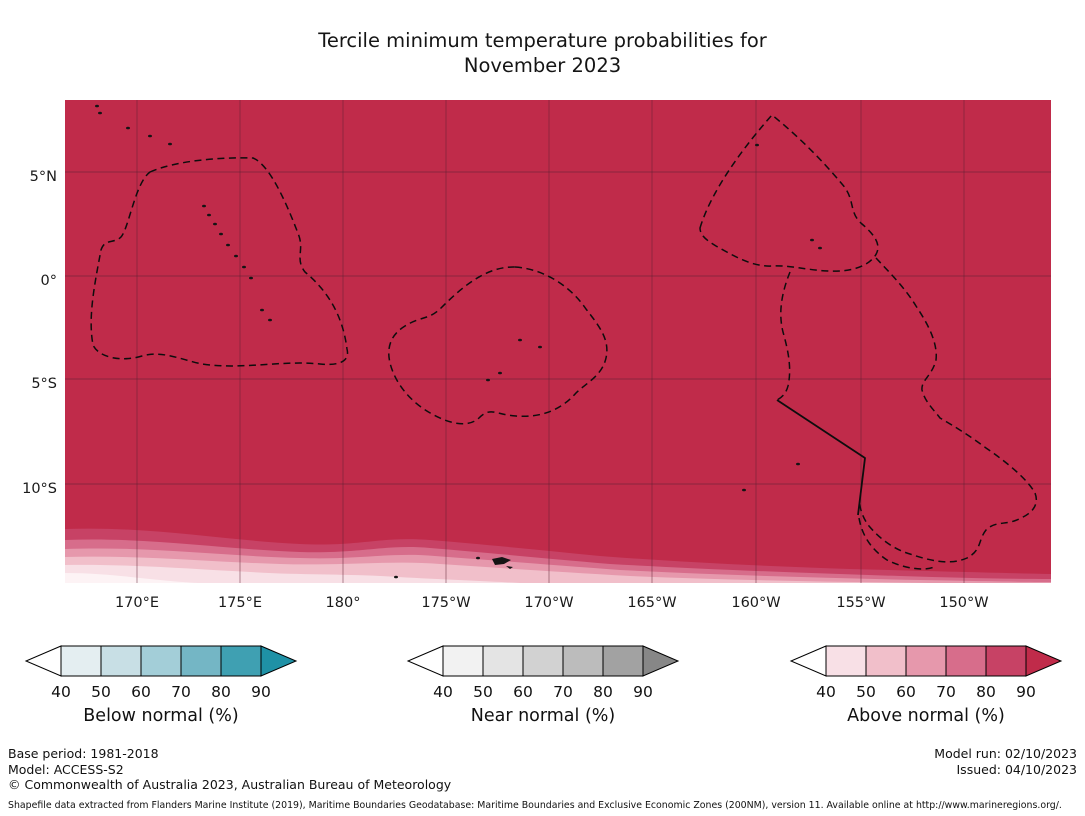 The height and width of the screenshot is (816, 1085). I want to click on footer-right-block: Model run: 02/10/2023 Issued: 04/10/2023, so click(1005, 761).